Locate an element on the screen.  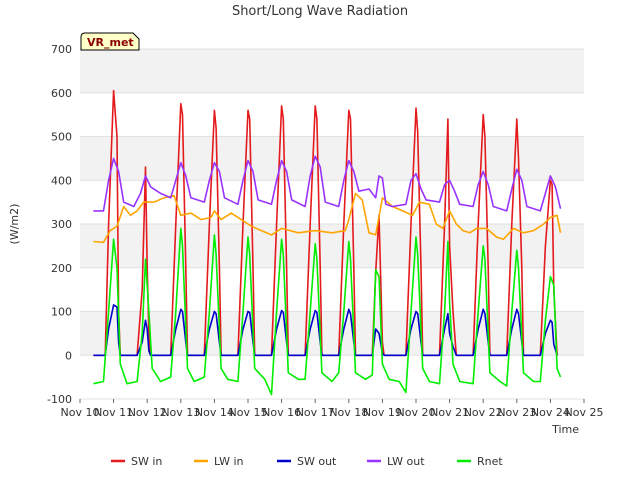
legend-label: Rnet is located at coordinates (490, 461).